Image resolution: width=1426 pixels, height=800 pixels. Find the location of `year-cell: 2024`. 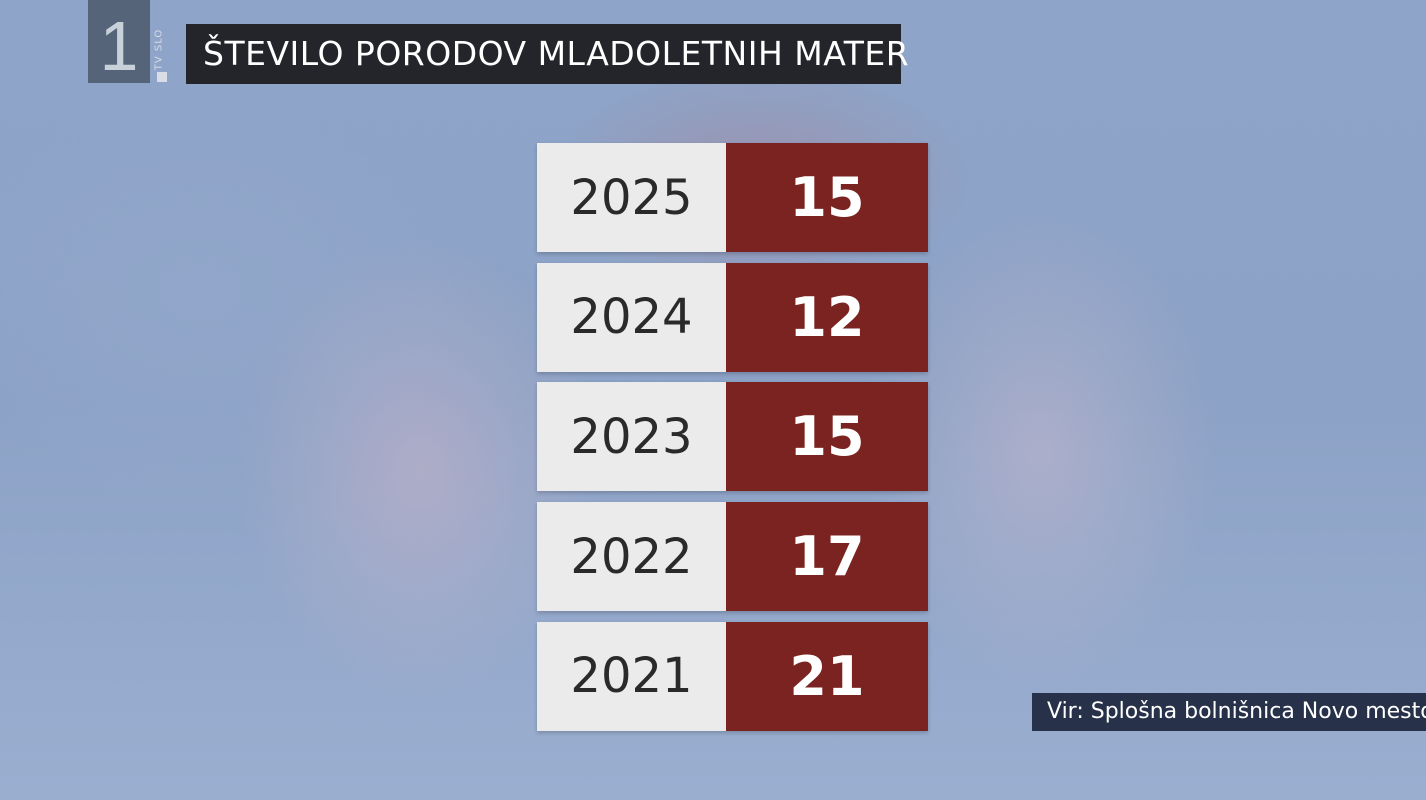

year-cell: 2024 is located at coordinates (631, 317).